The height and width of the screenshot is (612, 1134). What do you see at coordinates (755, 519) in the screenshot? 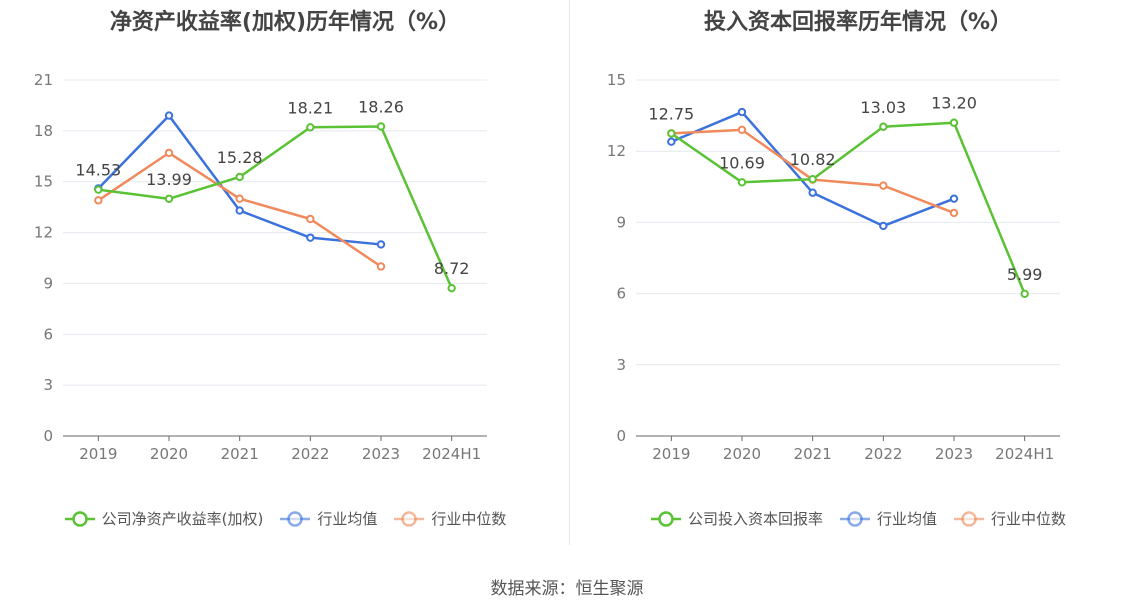
I see `legend-label: 公司投入资本回报率` at bounding box center [755, 519].